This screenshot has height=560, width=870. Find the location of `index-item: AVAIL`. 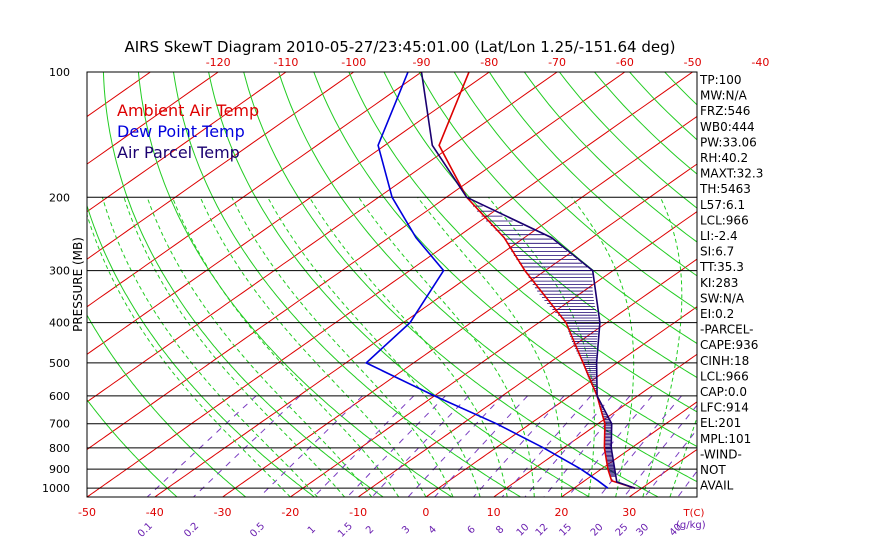

index-item: AVAIL is located at coordinates (717, 486).